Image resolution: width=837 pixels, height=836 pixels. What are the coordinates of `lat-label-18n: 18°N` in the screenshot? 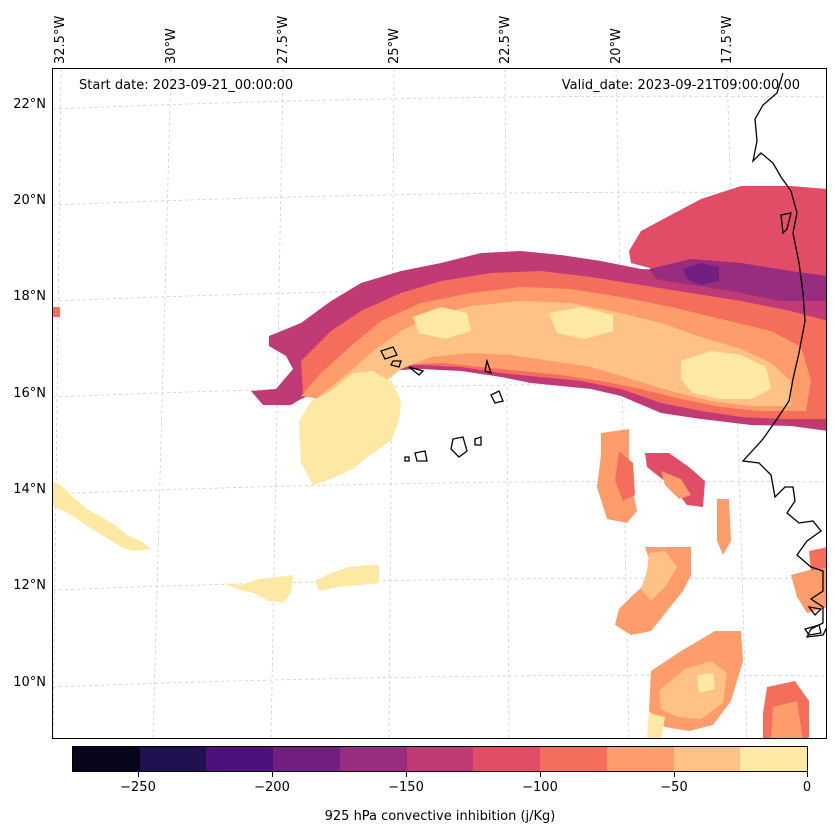 It's located at (29, 296).